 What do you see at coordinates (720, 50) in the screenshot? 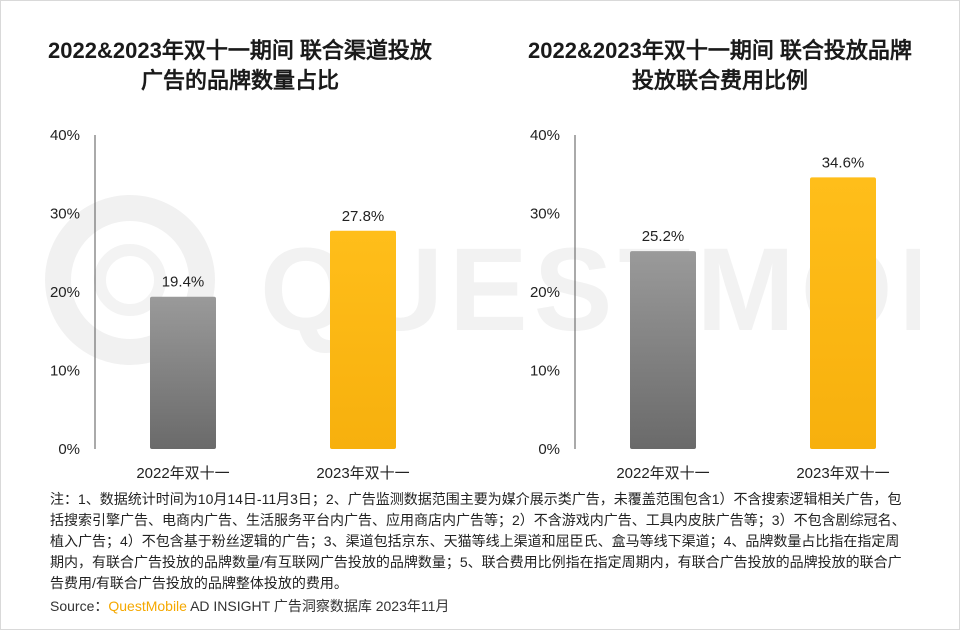
I see `chart-title-right-line1: 2022&2023年双十一期间 联合投放品牌` at bounding box center [720, 50].